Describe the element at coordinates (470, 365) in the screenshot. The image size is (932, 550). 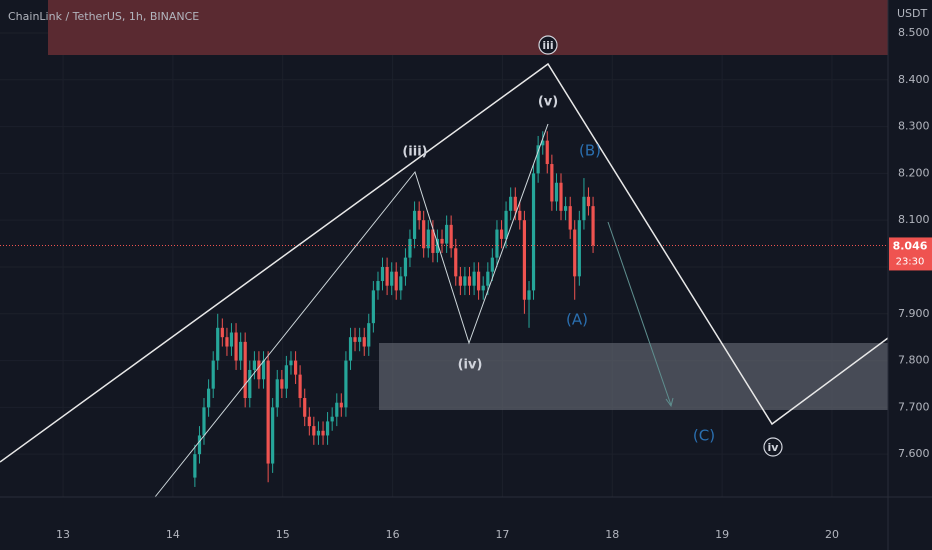
I see `wave-label: (iv)` at that location.